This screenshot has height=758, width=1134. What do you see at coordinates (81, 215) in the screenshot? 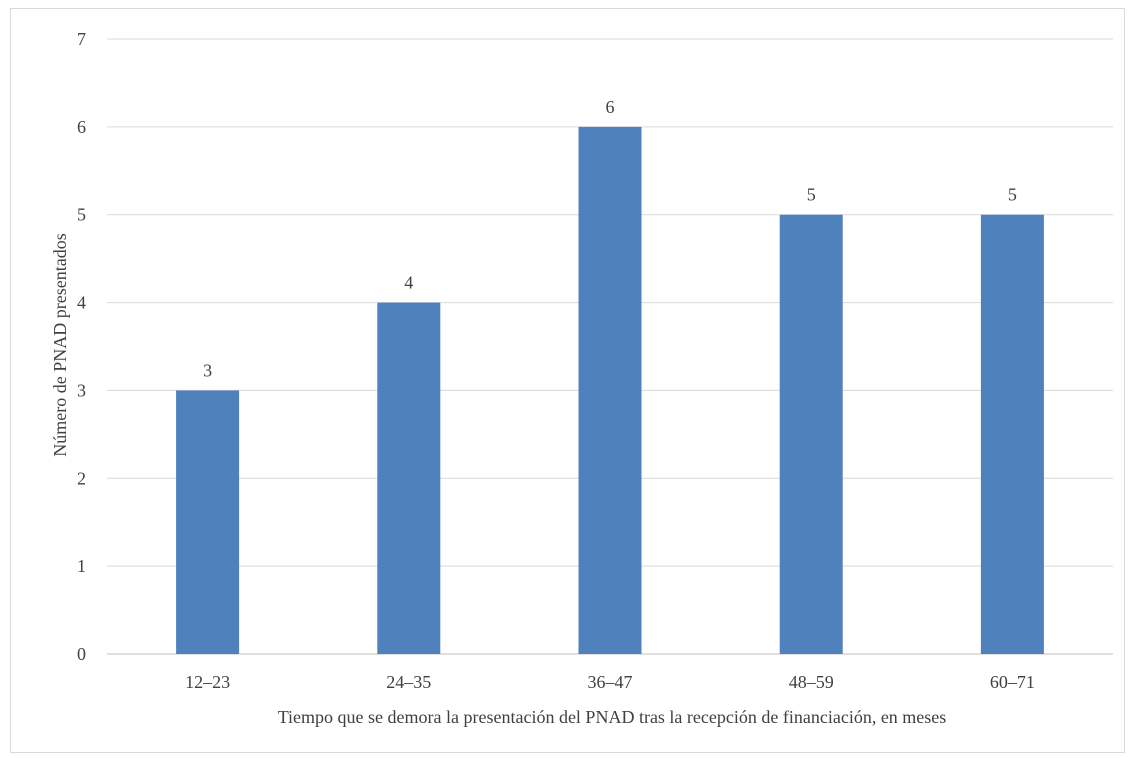
I see `y-tick-label: 5` at bounding box center [81, 215].